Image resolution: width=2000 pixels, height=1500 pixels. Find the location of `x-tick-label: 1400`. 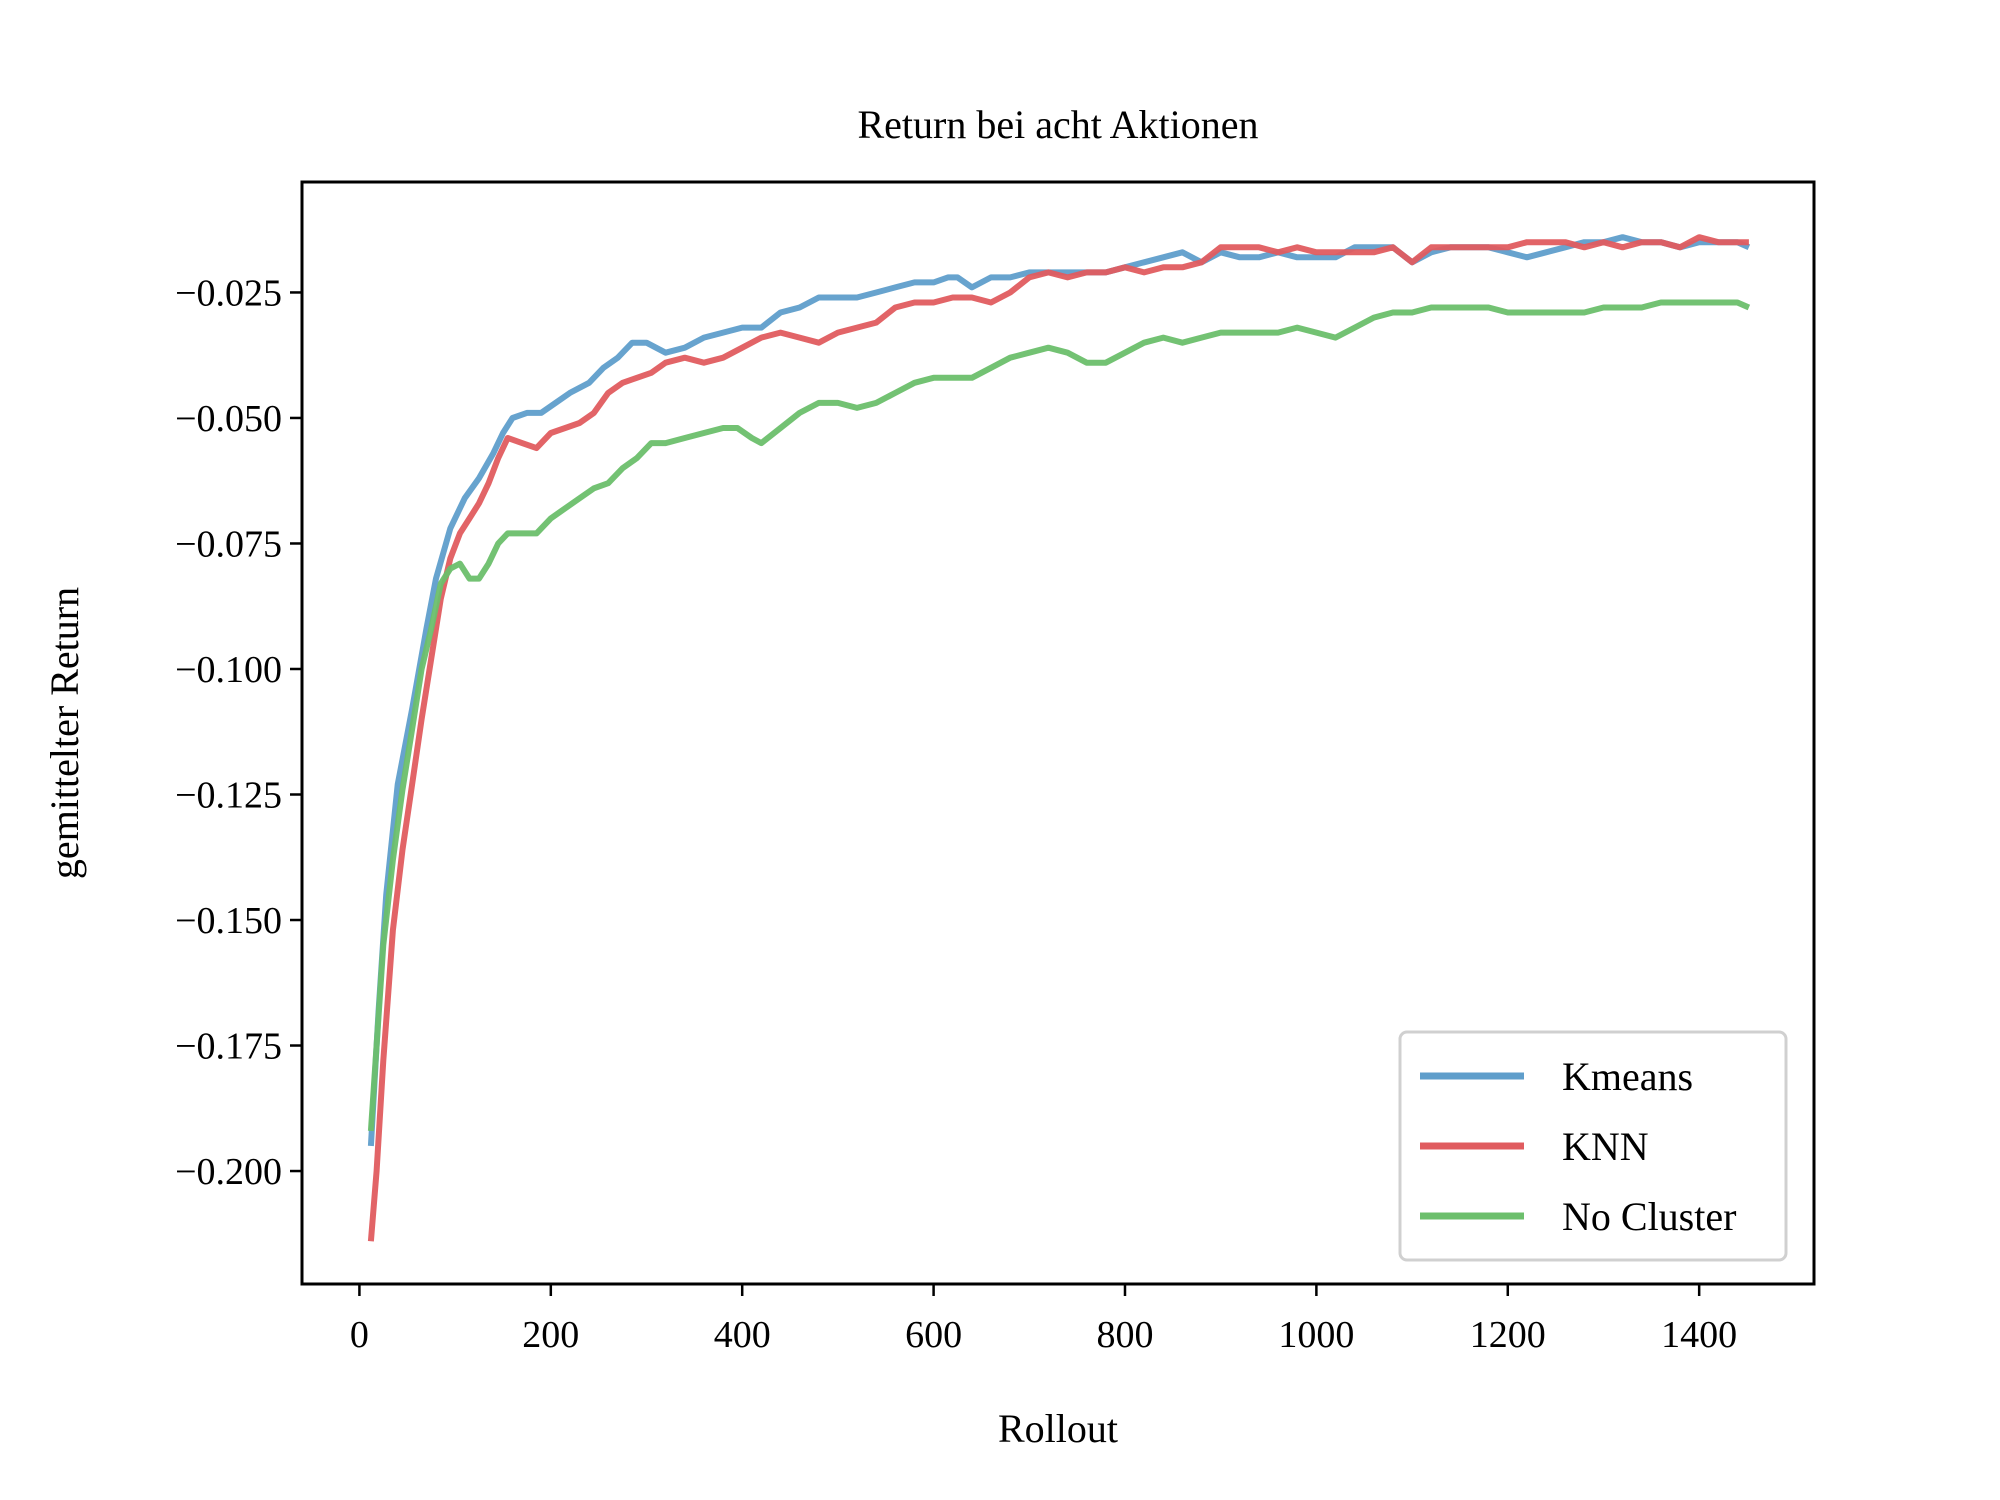

x-tick-label: 1400 is located at coordinates (1699, 1335).